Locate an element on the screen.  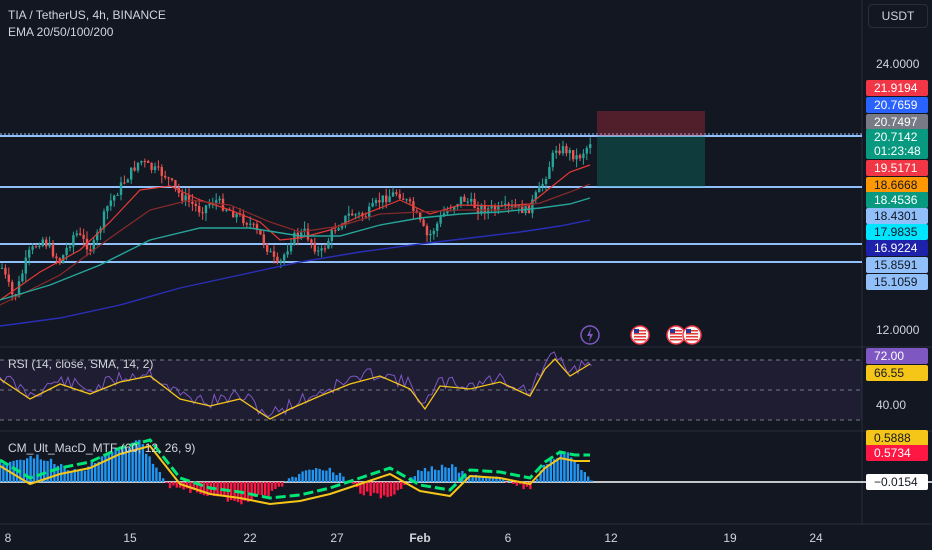
currency-button: USDT is located at coordinates (898, 16).